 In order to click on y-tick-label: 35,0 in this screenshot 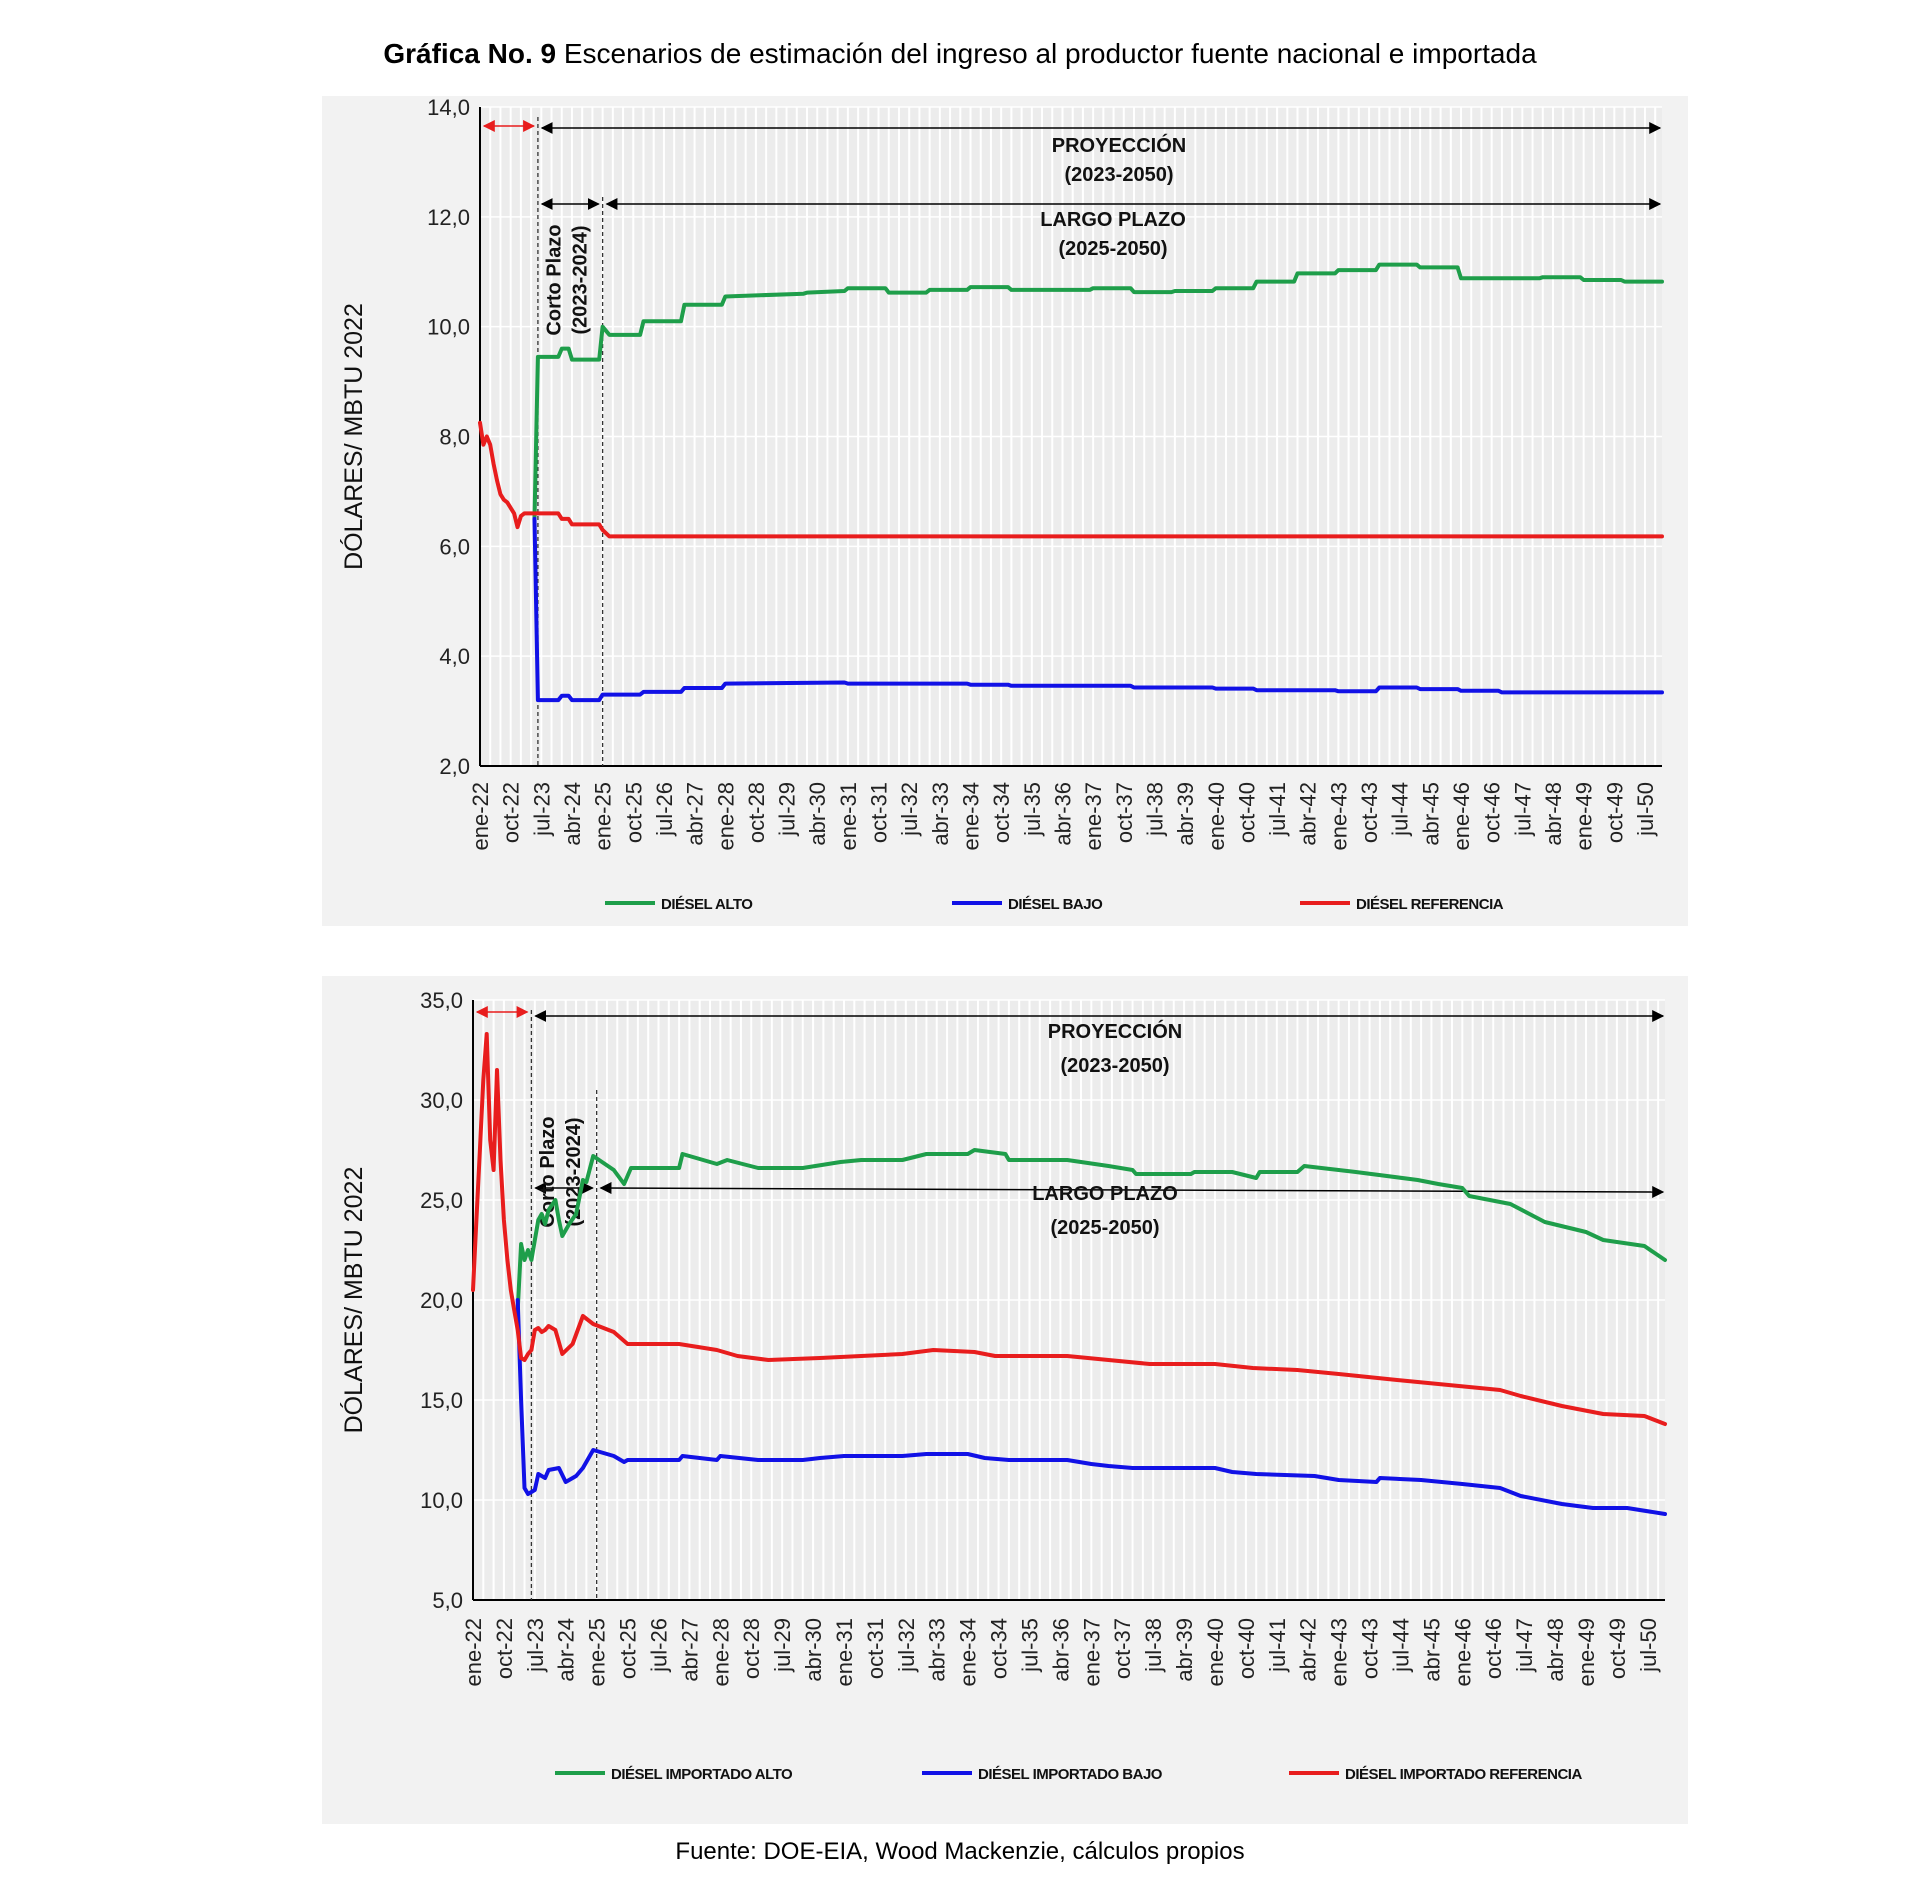, I will do `click(441, 1000)`.